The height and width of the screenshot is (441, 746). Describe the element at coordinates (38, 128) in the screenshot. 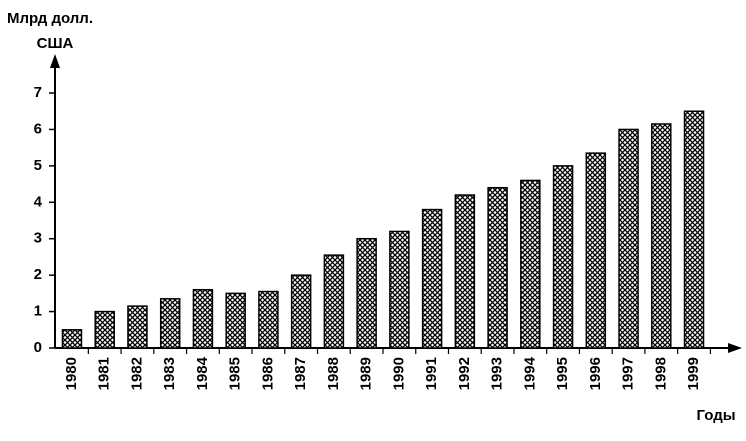

I see `y-tick-label: 6` at that location.